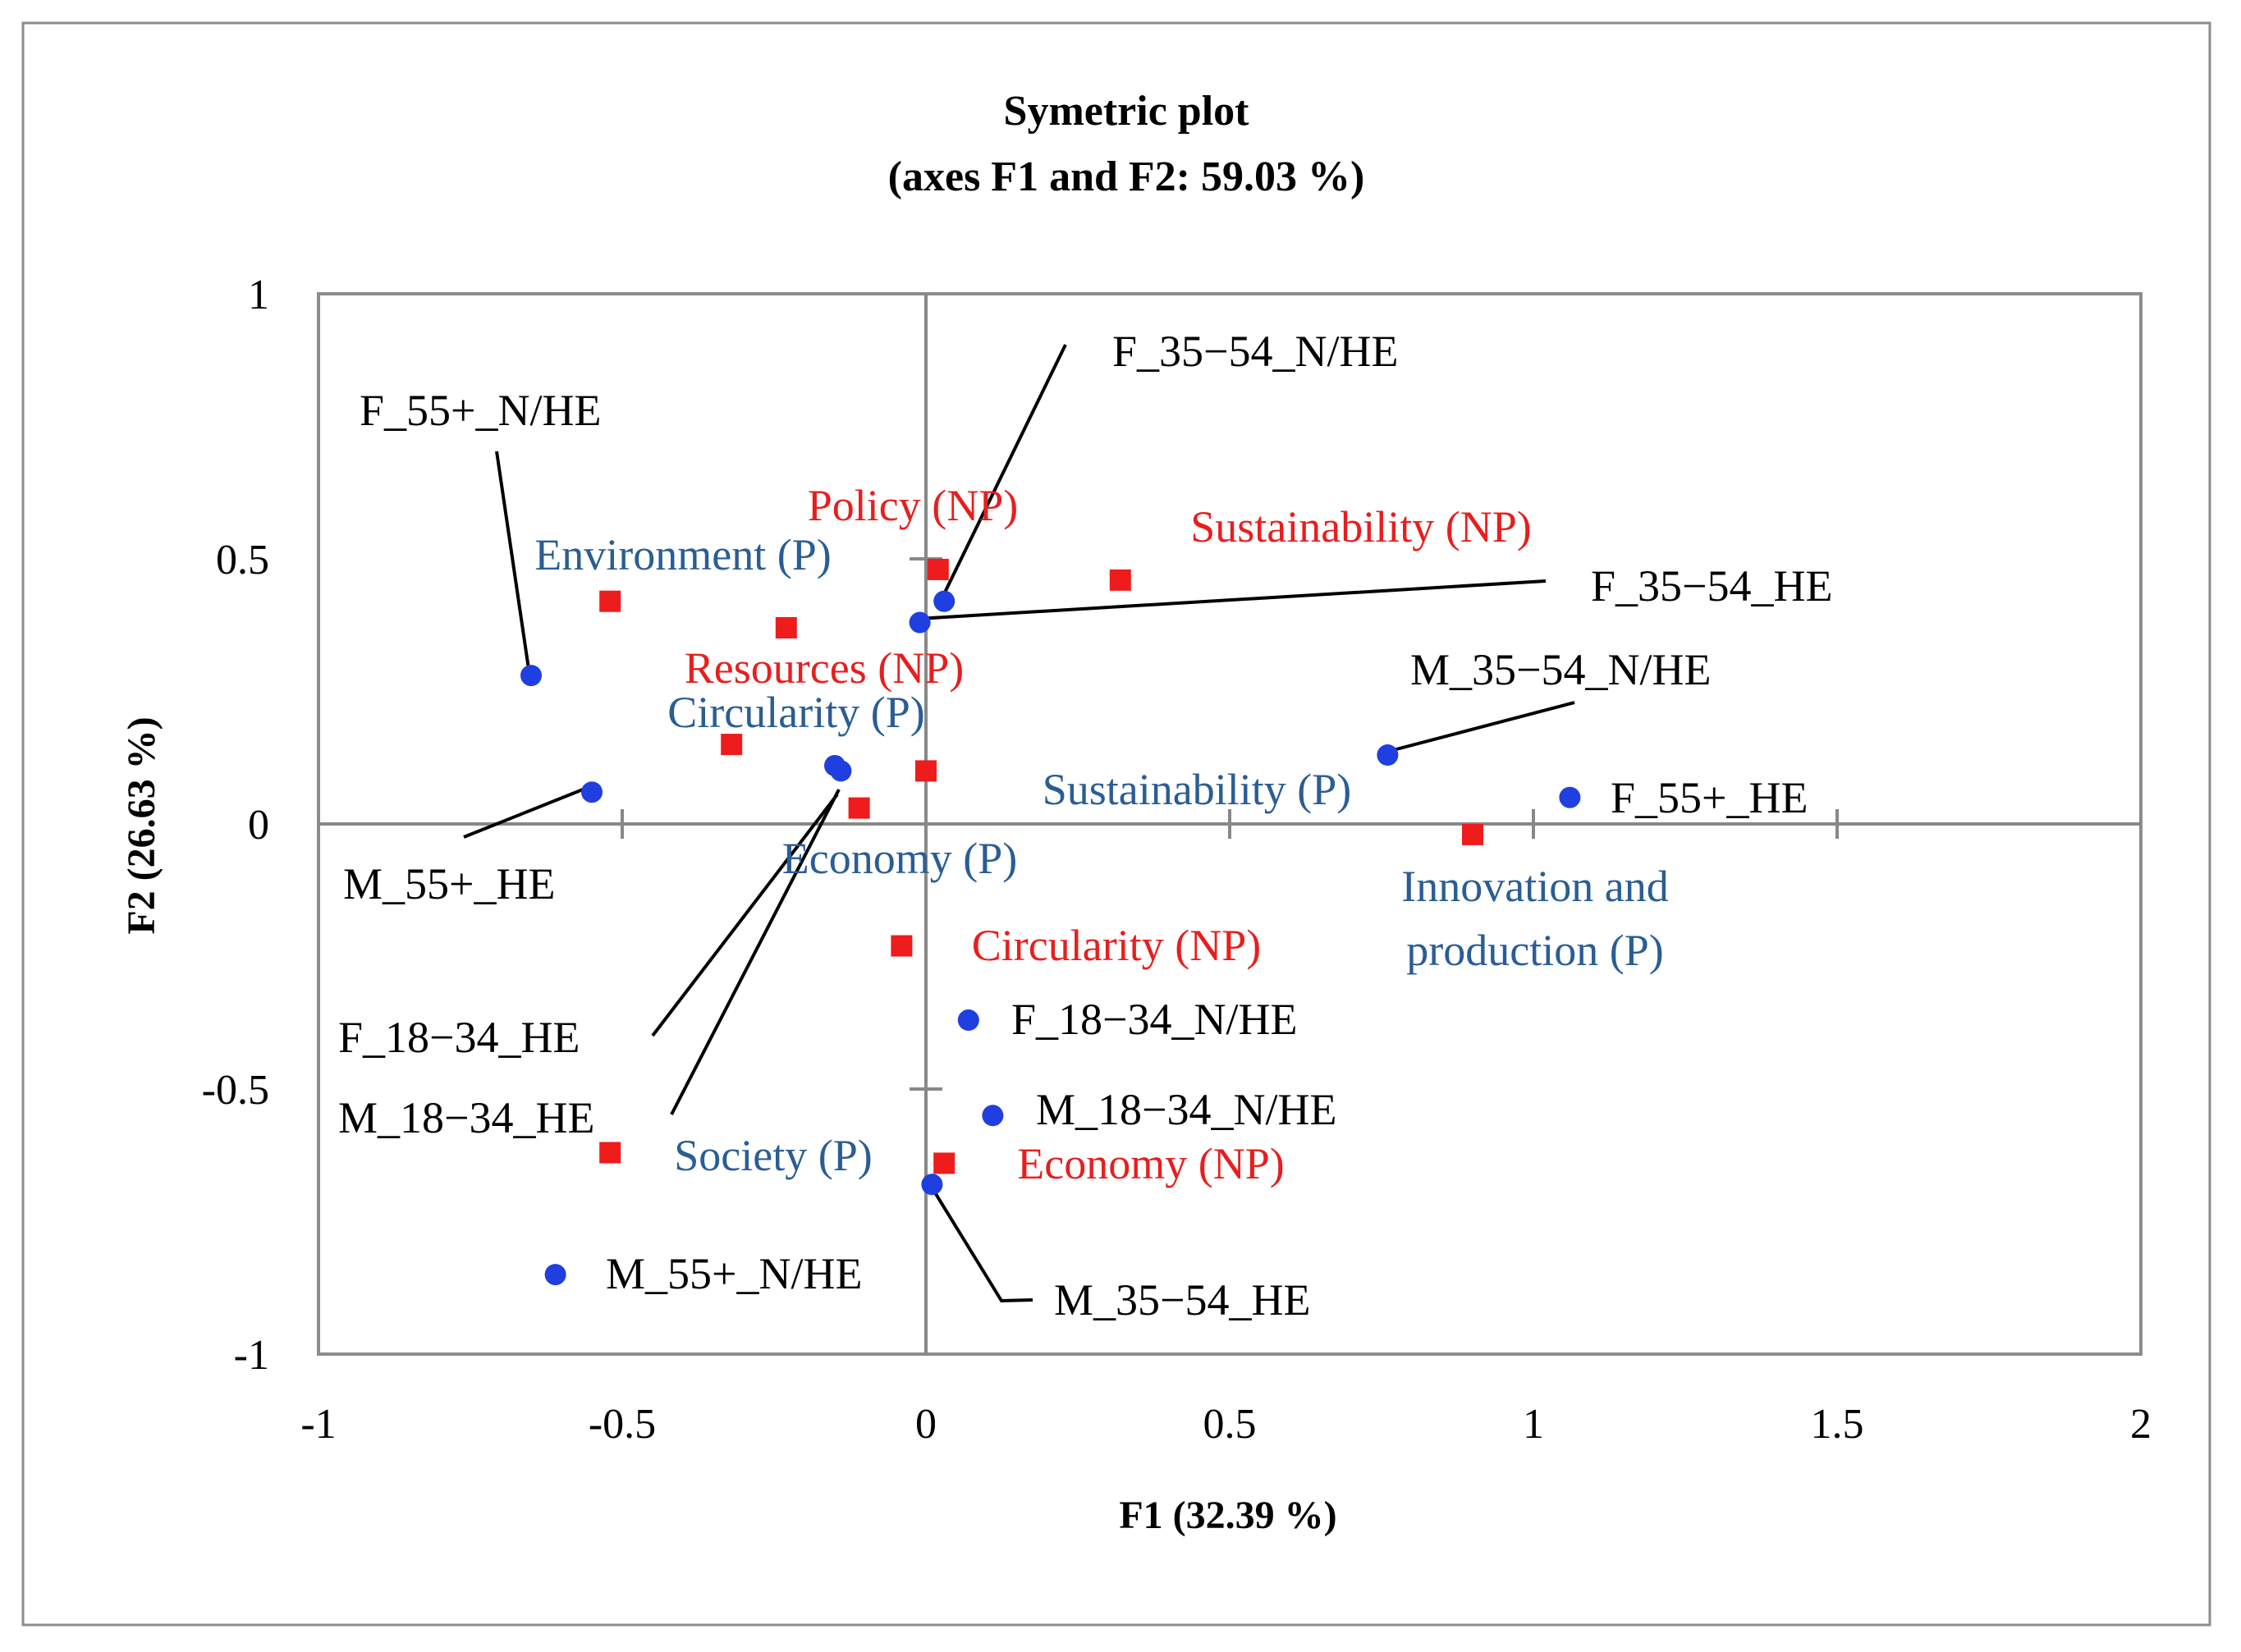 This screenshot has width=2241, height=1652. Describe the element at coordinates (1126, 176) in the screenshot. I see `chart-subtitle: (axes F1 and F2: 59.03 %)` at that location.